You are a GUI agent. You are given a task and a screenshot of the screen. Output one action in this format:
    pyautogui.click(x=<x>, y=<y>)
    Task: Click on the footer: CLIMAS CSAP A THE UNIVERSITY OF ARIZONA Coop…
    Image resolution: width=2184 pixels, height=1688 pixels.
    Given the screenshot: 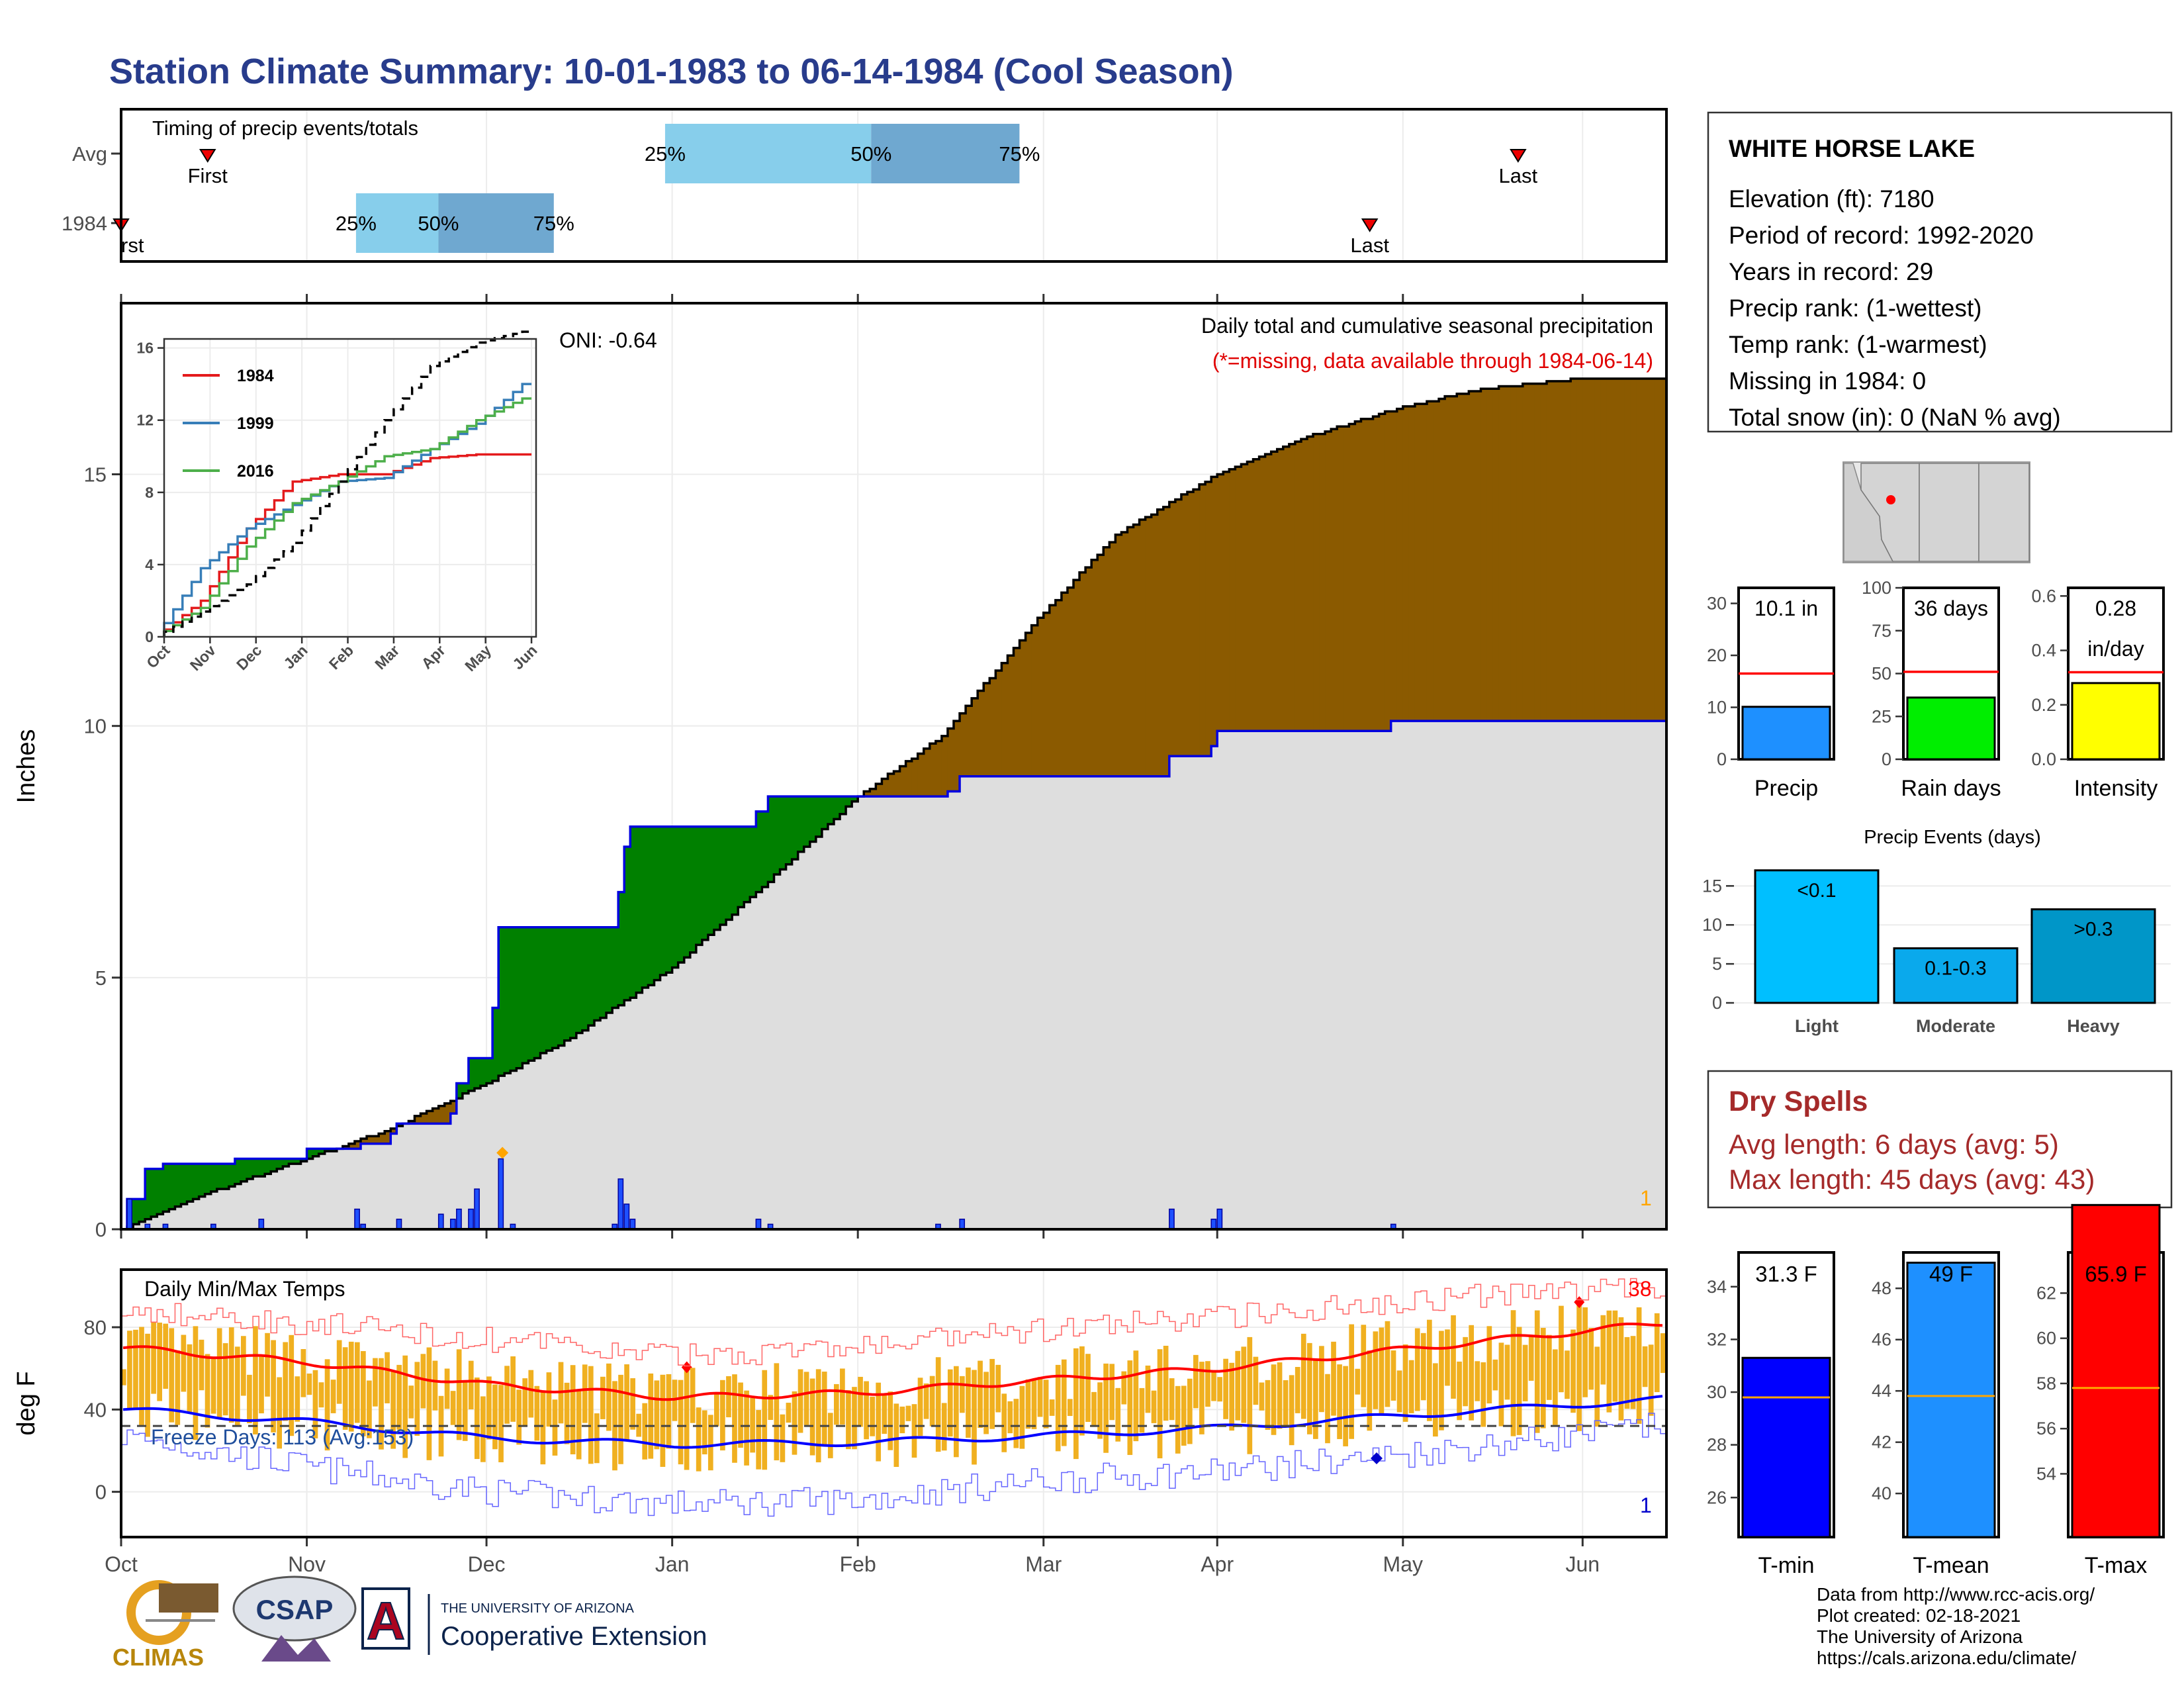 What is the action you would take?
    pyautogui.click(x=1104, y=1623)
    